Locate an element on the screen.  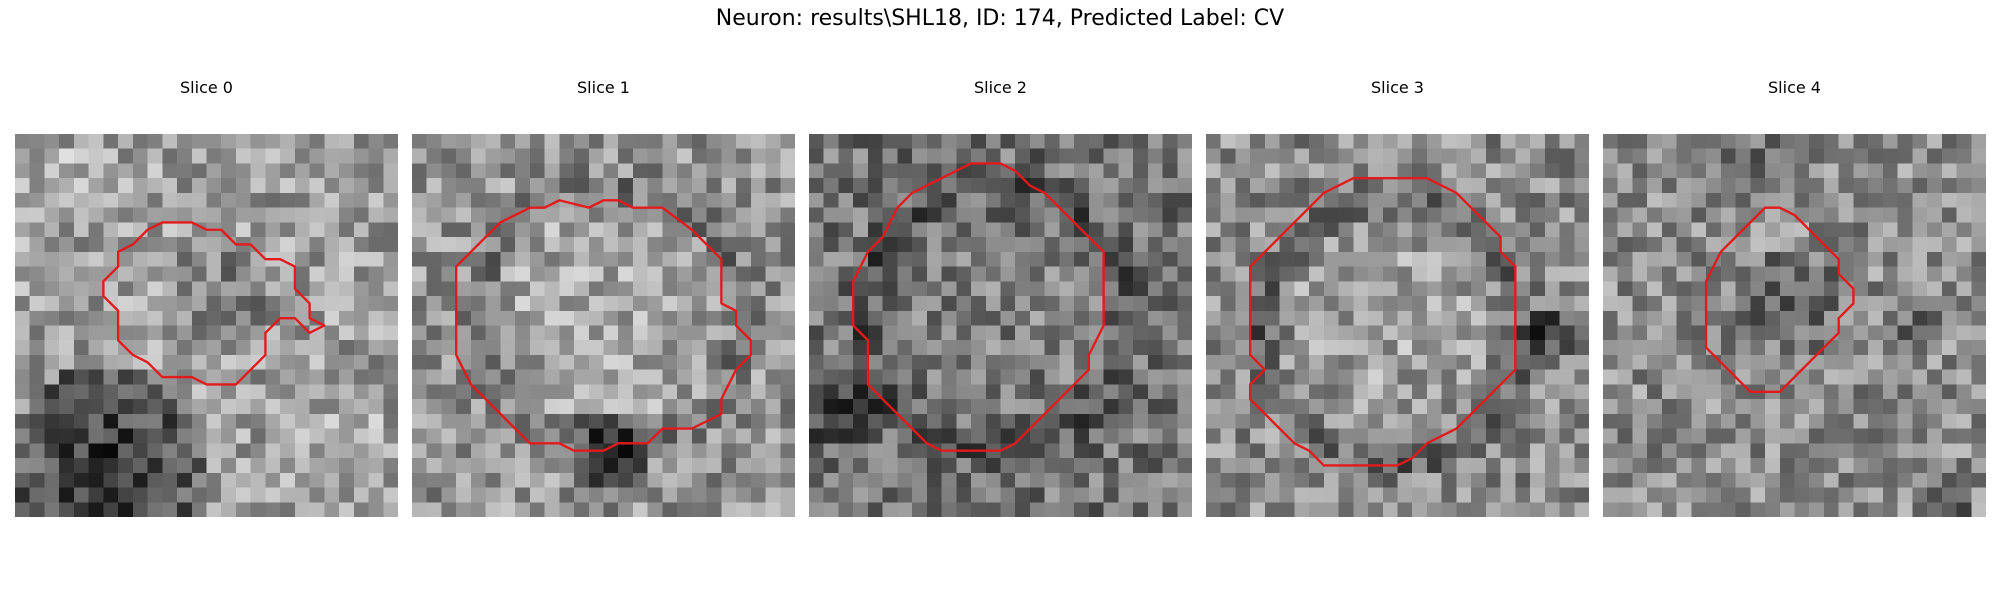
slice-title: Slice 1 is located at coordinates (603, 87).